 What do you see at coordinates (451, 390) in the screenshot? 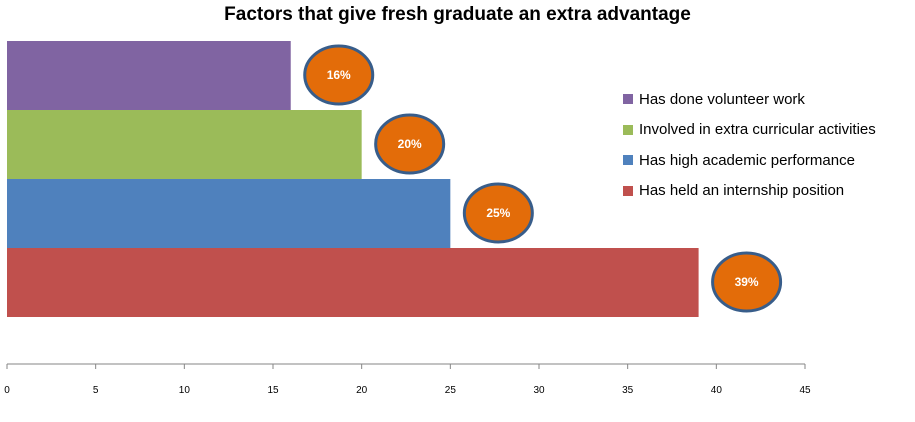
I see `x-tick-label: 25` at bounding box center [451, 390].